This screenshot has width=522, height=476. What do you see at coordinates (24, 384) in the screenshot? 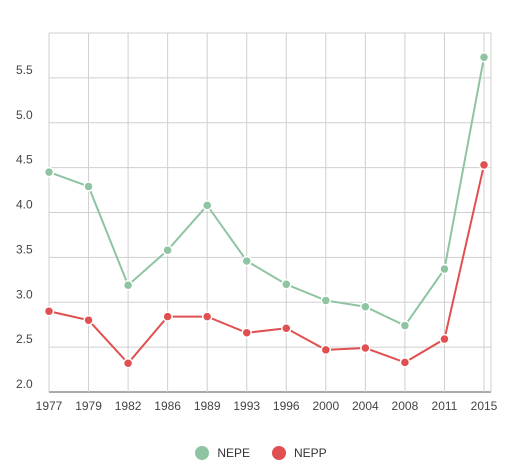
I see `y-tick-label: 2.0` at bounding box center [24, 384].